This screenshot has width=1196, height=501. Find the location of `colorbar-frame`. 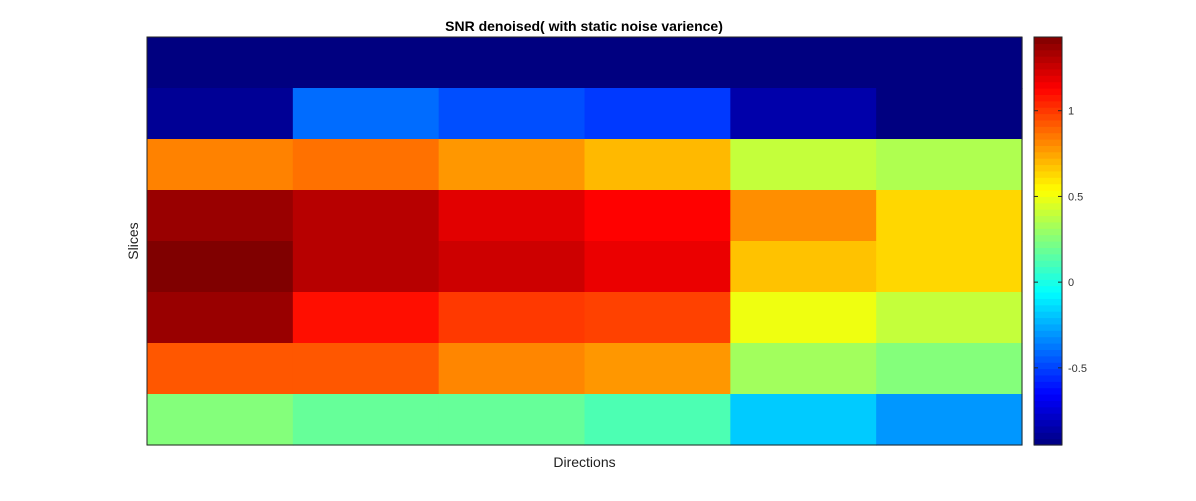

colorbar-frame is located at coordinates (1048, 241).